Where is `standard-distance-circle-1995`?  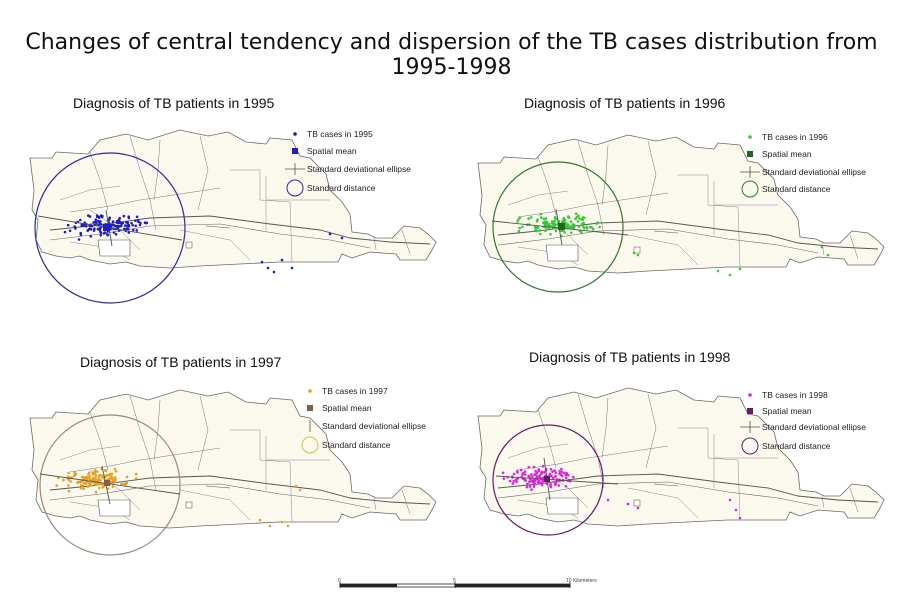 standard-distance-circle-1995 is located at coordinates (110, 228).